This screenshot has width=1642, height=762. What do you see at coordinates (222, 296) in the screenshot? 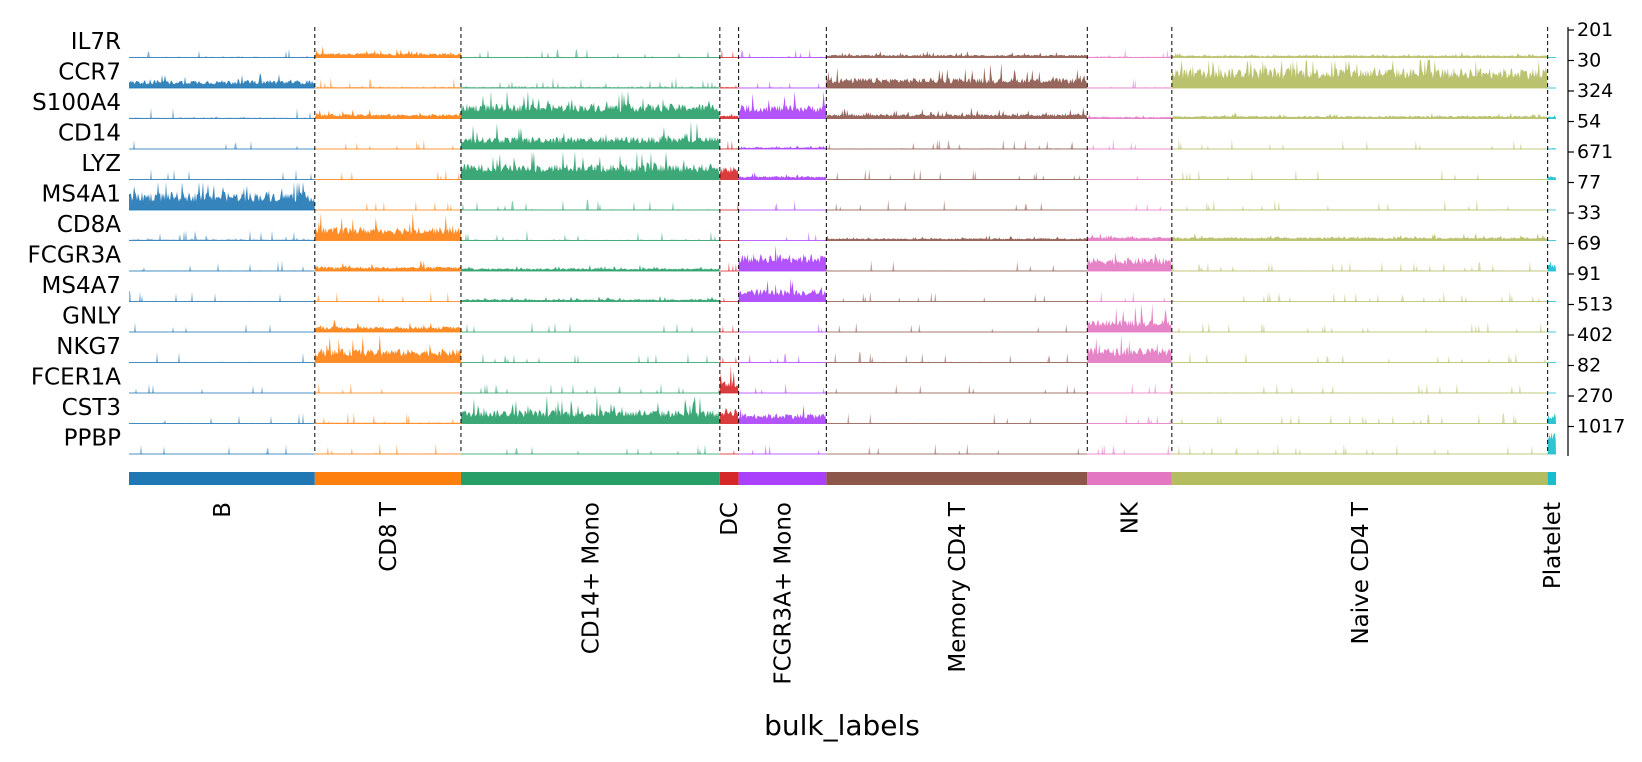
I see `track-ms4a7-b` at bounding box center [222, 296].